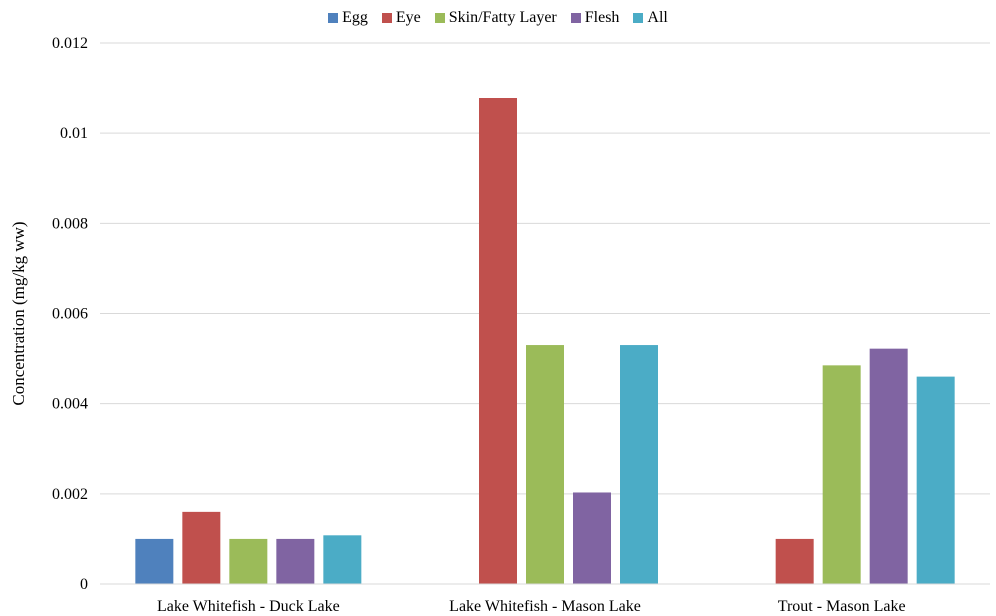 Image resolution: width=996 pixels, height=616 pixels. What do you see at coordinates (355, 17) in the screenshot?
I see `legend-label: Egg` at bounding box center [355, 17].